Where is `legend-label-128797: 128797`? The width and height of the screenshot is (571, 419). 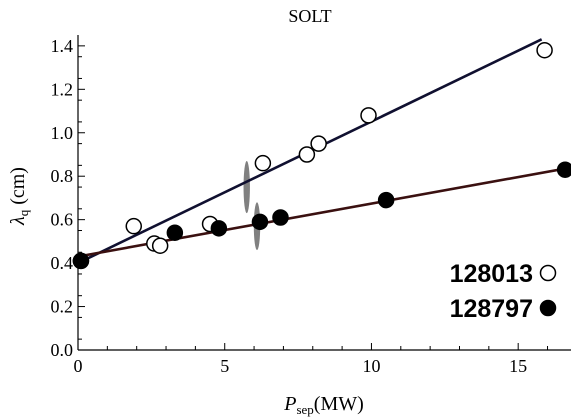 legend-label-128797: 128797 is located at coordinates (491, 309).